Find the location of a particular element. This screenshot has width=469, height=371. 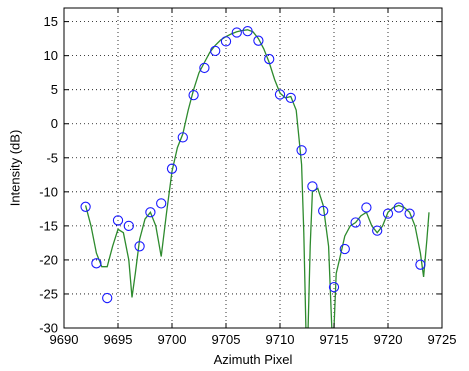

x-tick-label: 9725 is located at coordinates (442, 339).